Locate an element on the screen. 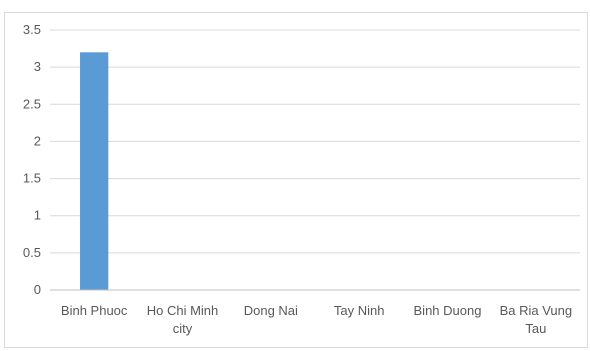 Image resolution: width=590 pixels, height=351 pixels. y-tick-label: 2 is located at coordinates (37, 140).